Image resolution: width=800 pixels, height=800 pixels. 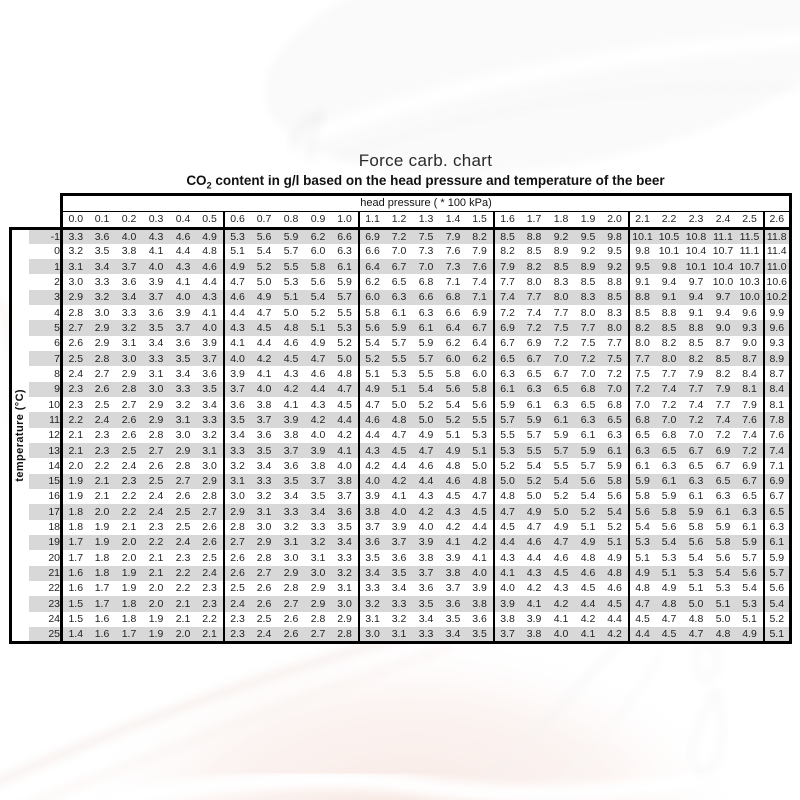 What do you see at coordinates (237, 588) in the screenshot?
I see `co2-value-cell: 2.5` at bounding box center [237, 588].